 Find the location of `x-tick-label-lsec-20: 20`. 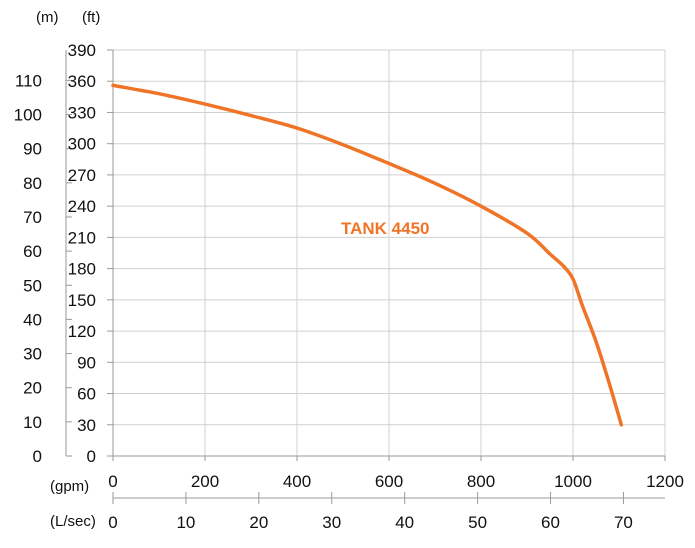

x-tick-label-lsec-20: 20 is located at coordinates (258, 522).